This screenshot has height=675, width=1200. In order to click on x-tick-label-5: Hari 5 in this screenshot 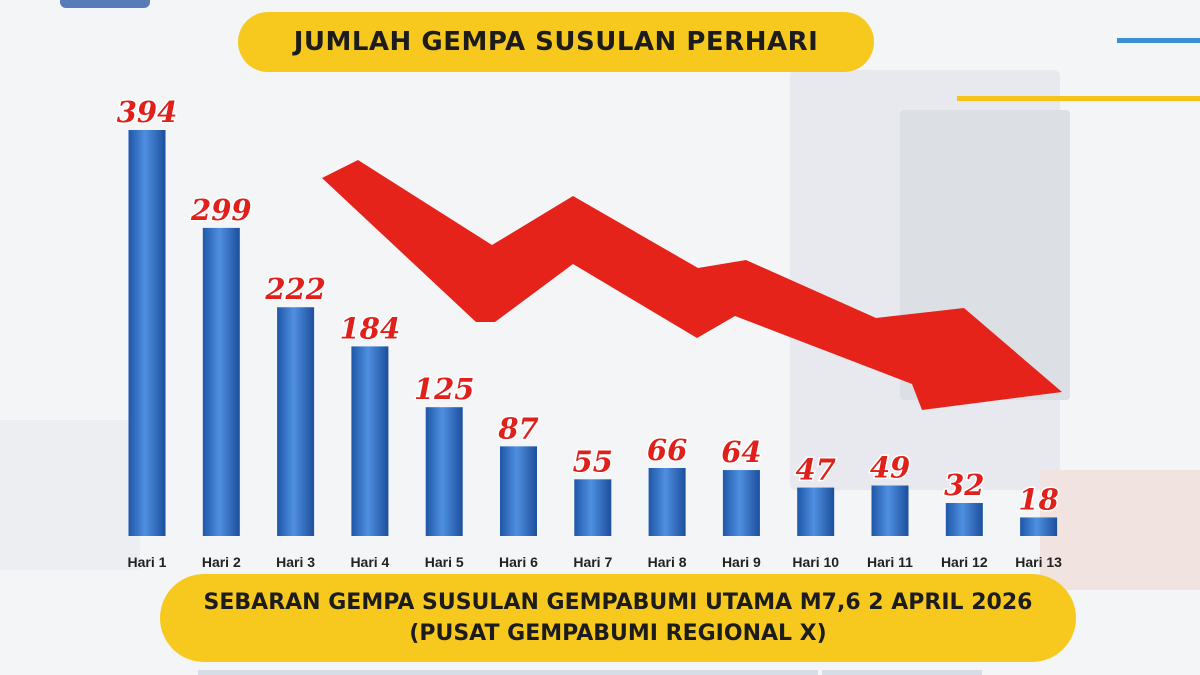, I will do `click(444, 562)`.